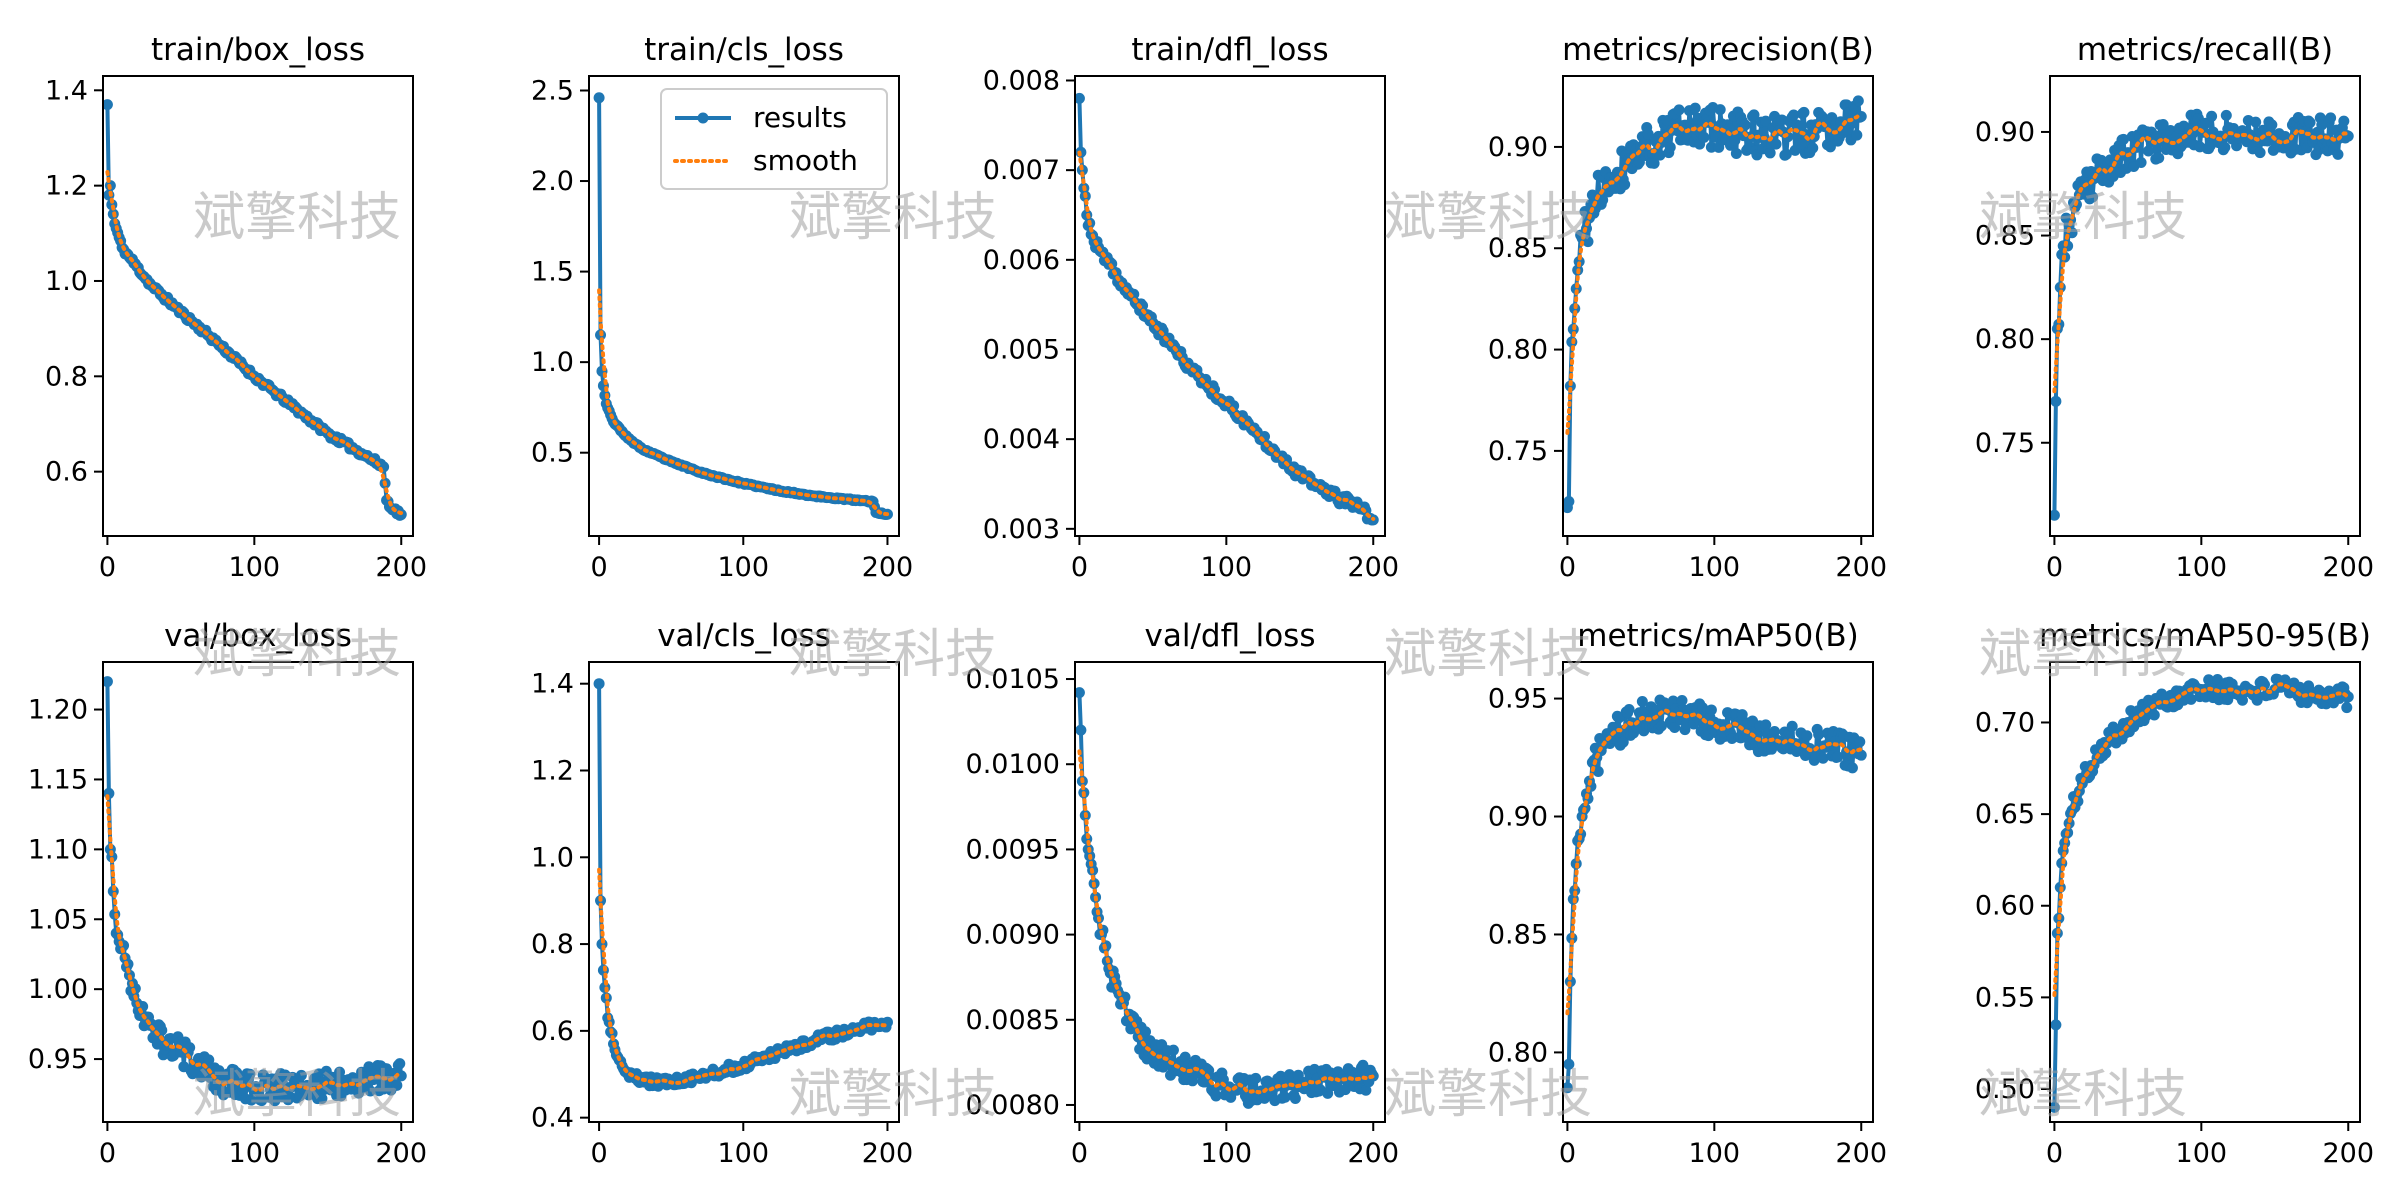  I want to click on y-tick-label: 0.70, so click(2005, 722).